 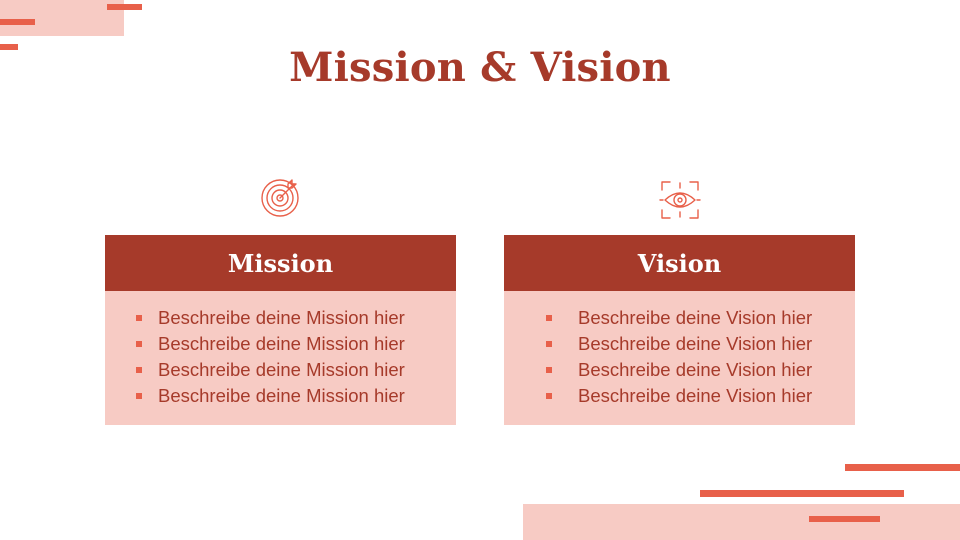 I want to click on vision-heading: Vision, so click(x=679, y=263).